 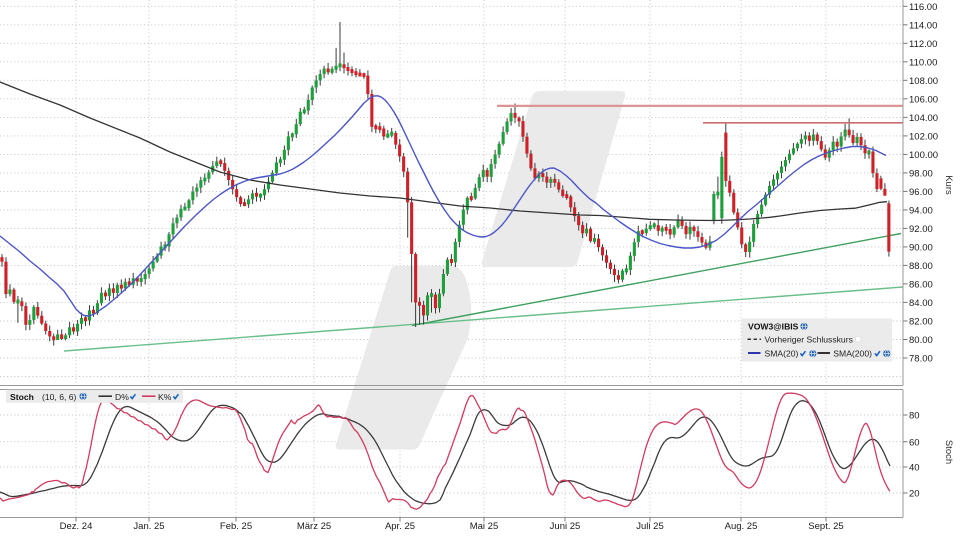 I want to click on svg-text: Juli 25, so click(x=649, y=526).